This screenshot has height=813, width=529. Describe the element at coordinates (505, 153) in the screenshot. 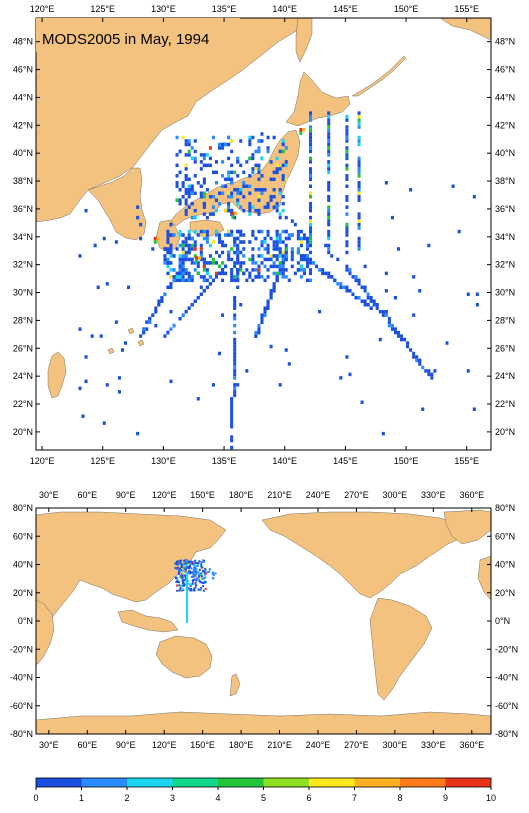

I see `lat-label-right: 40°N` at that location.